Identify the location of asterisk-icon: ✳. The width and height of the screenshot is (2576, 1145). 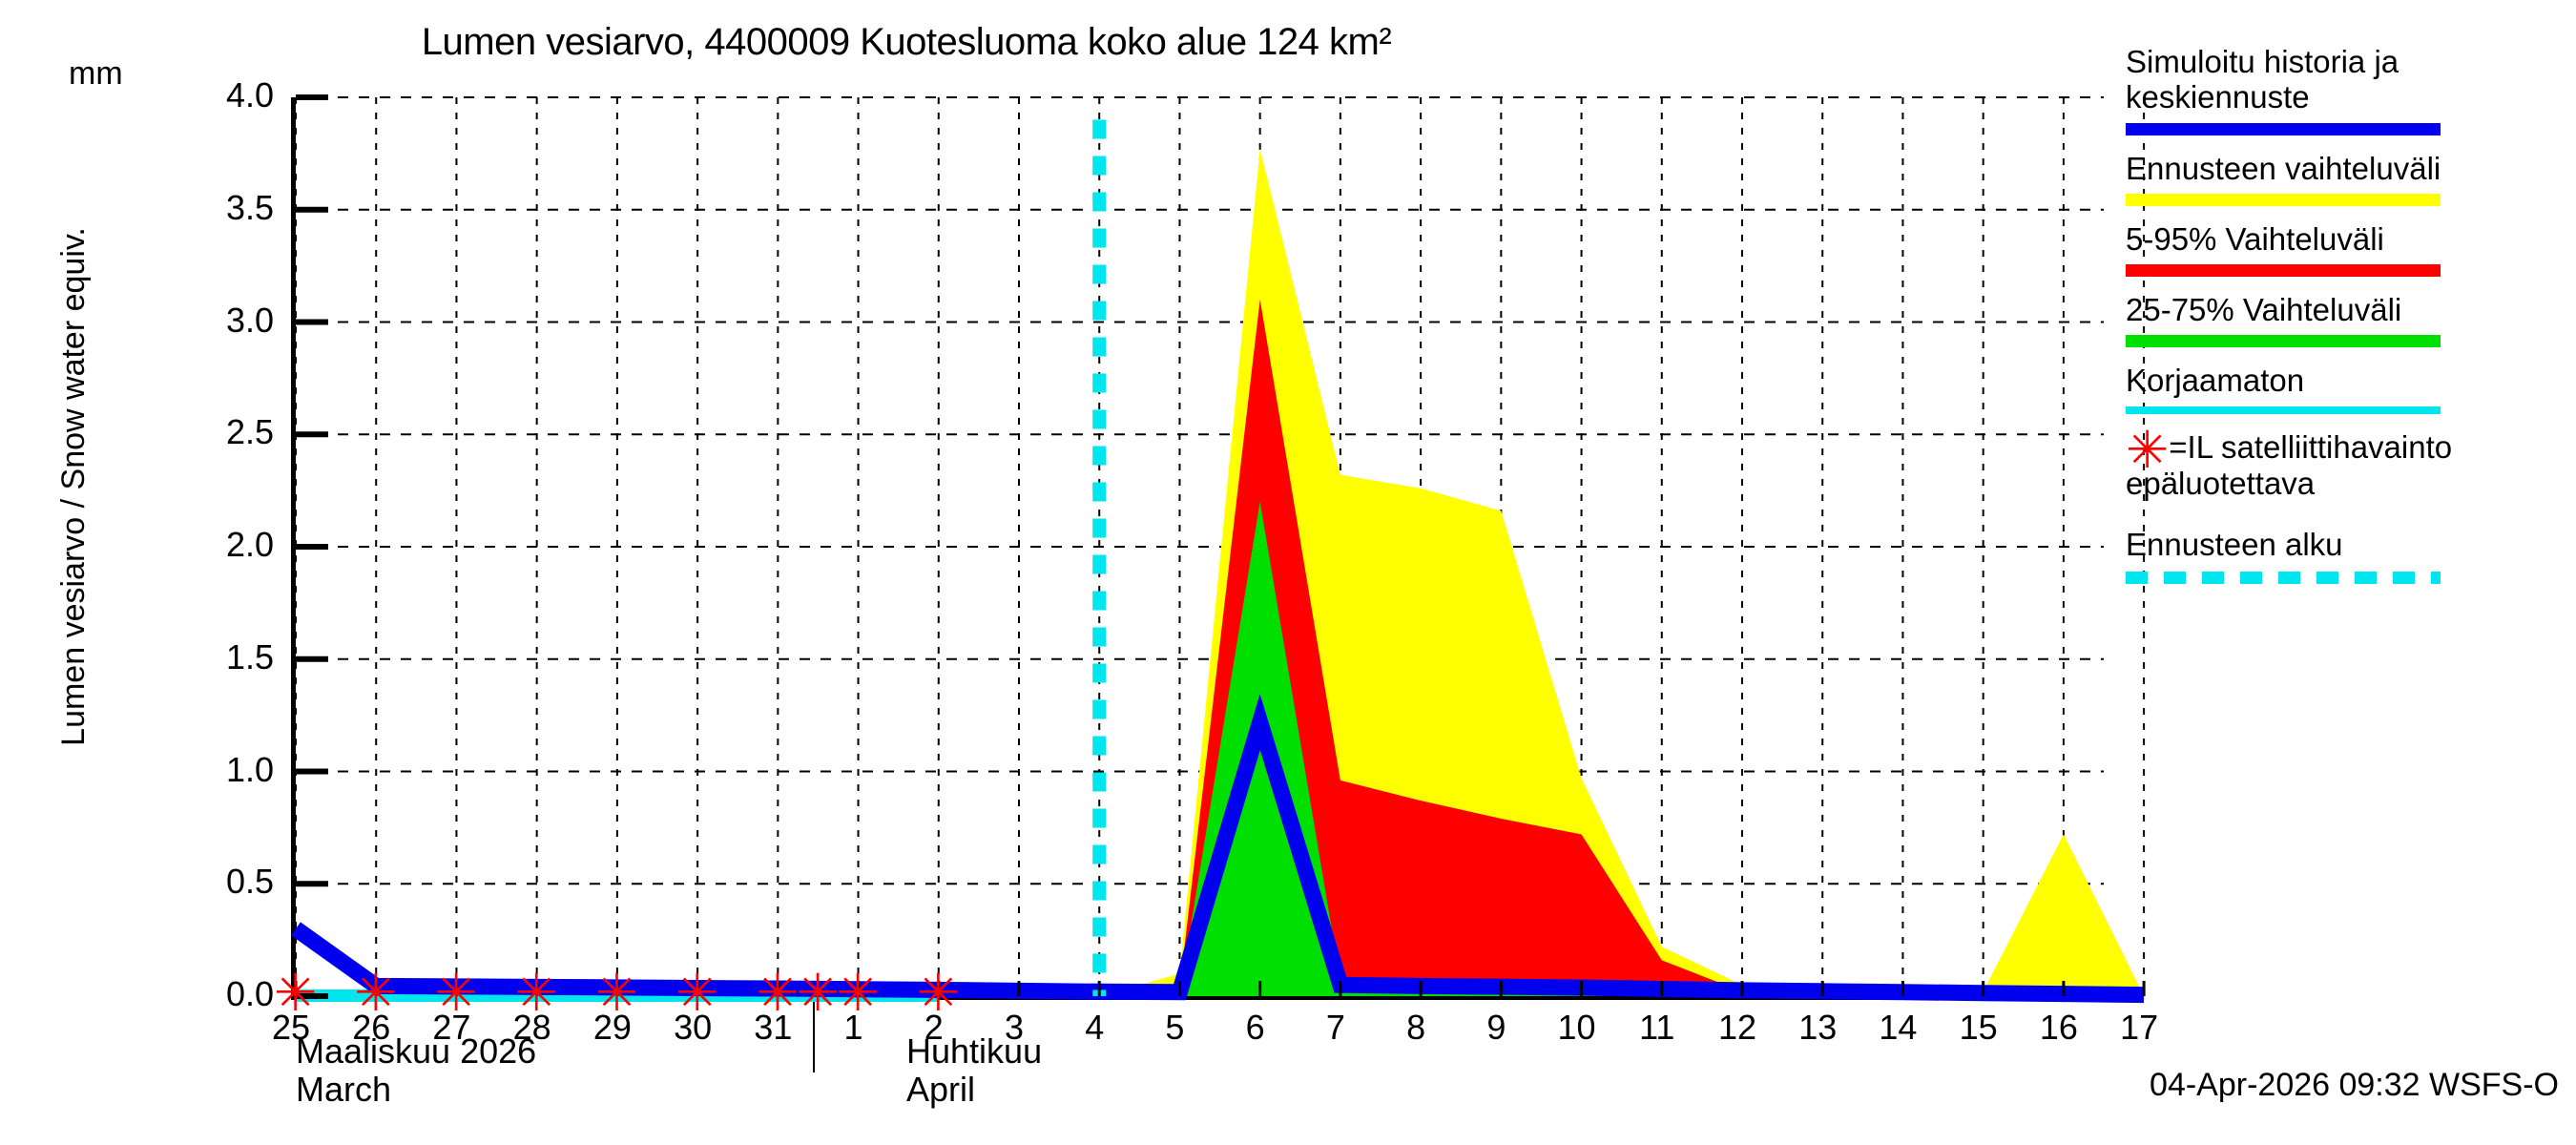
(2148, 450).